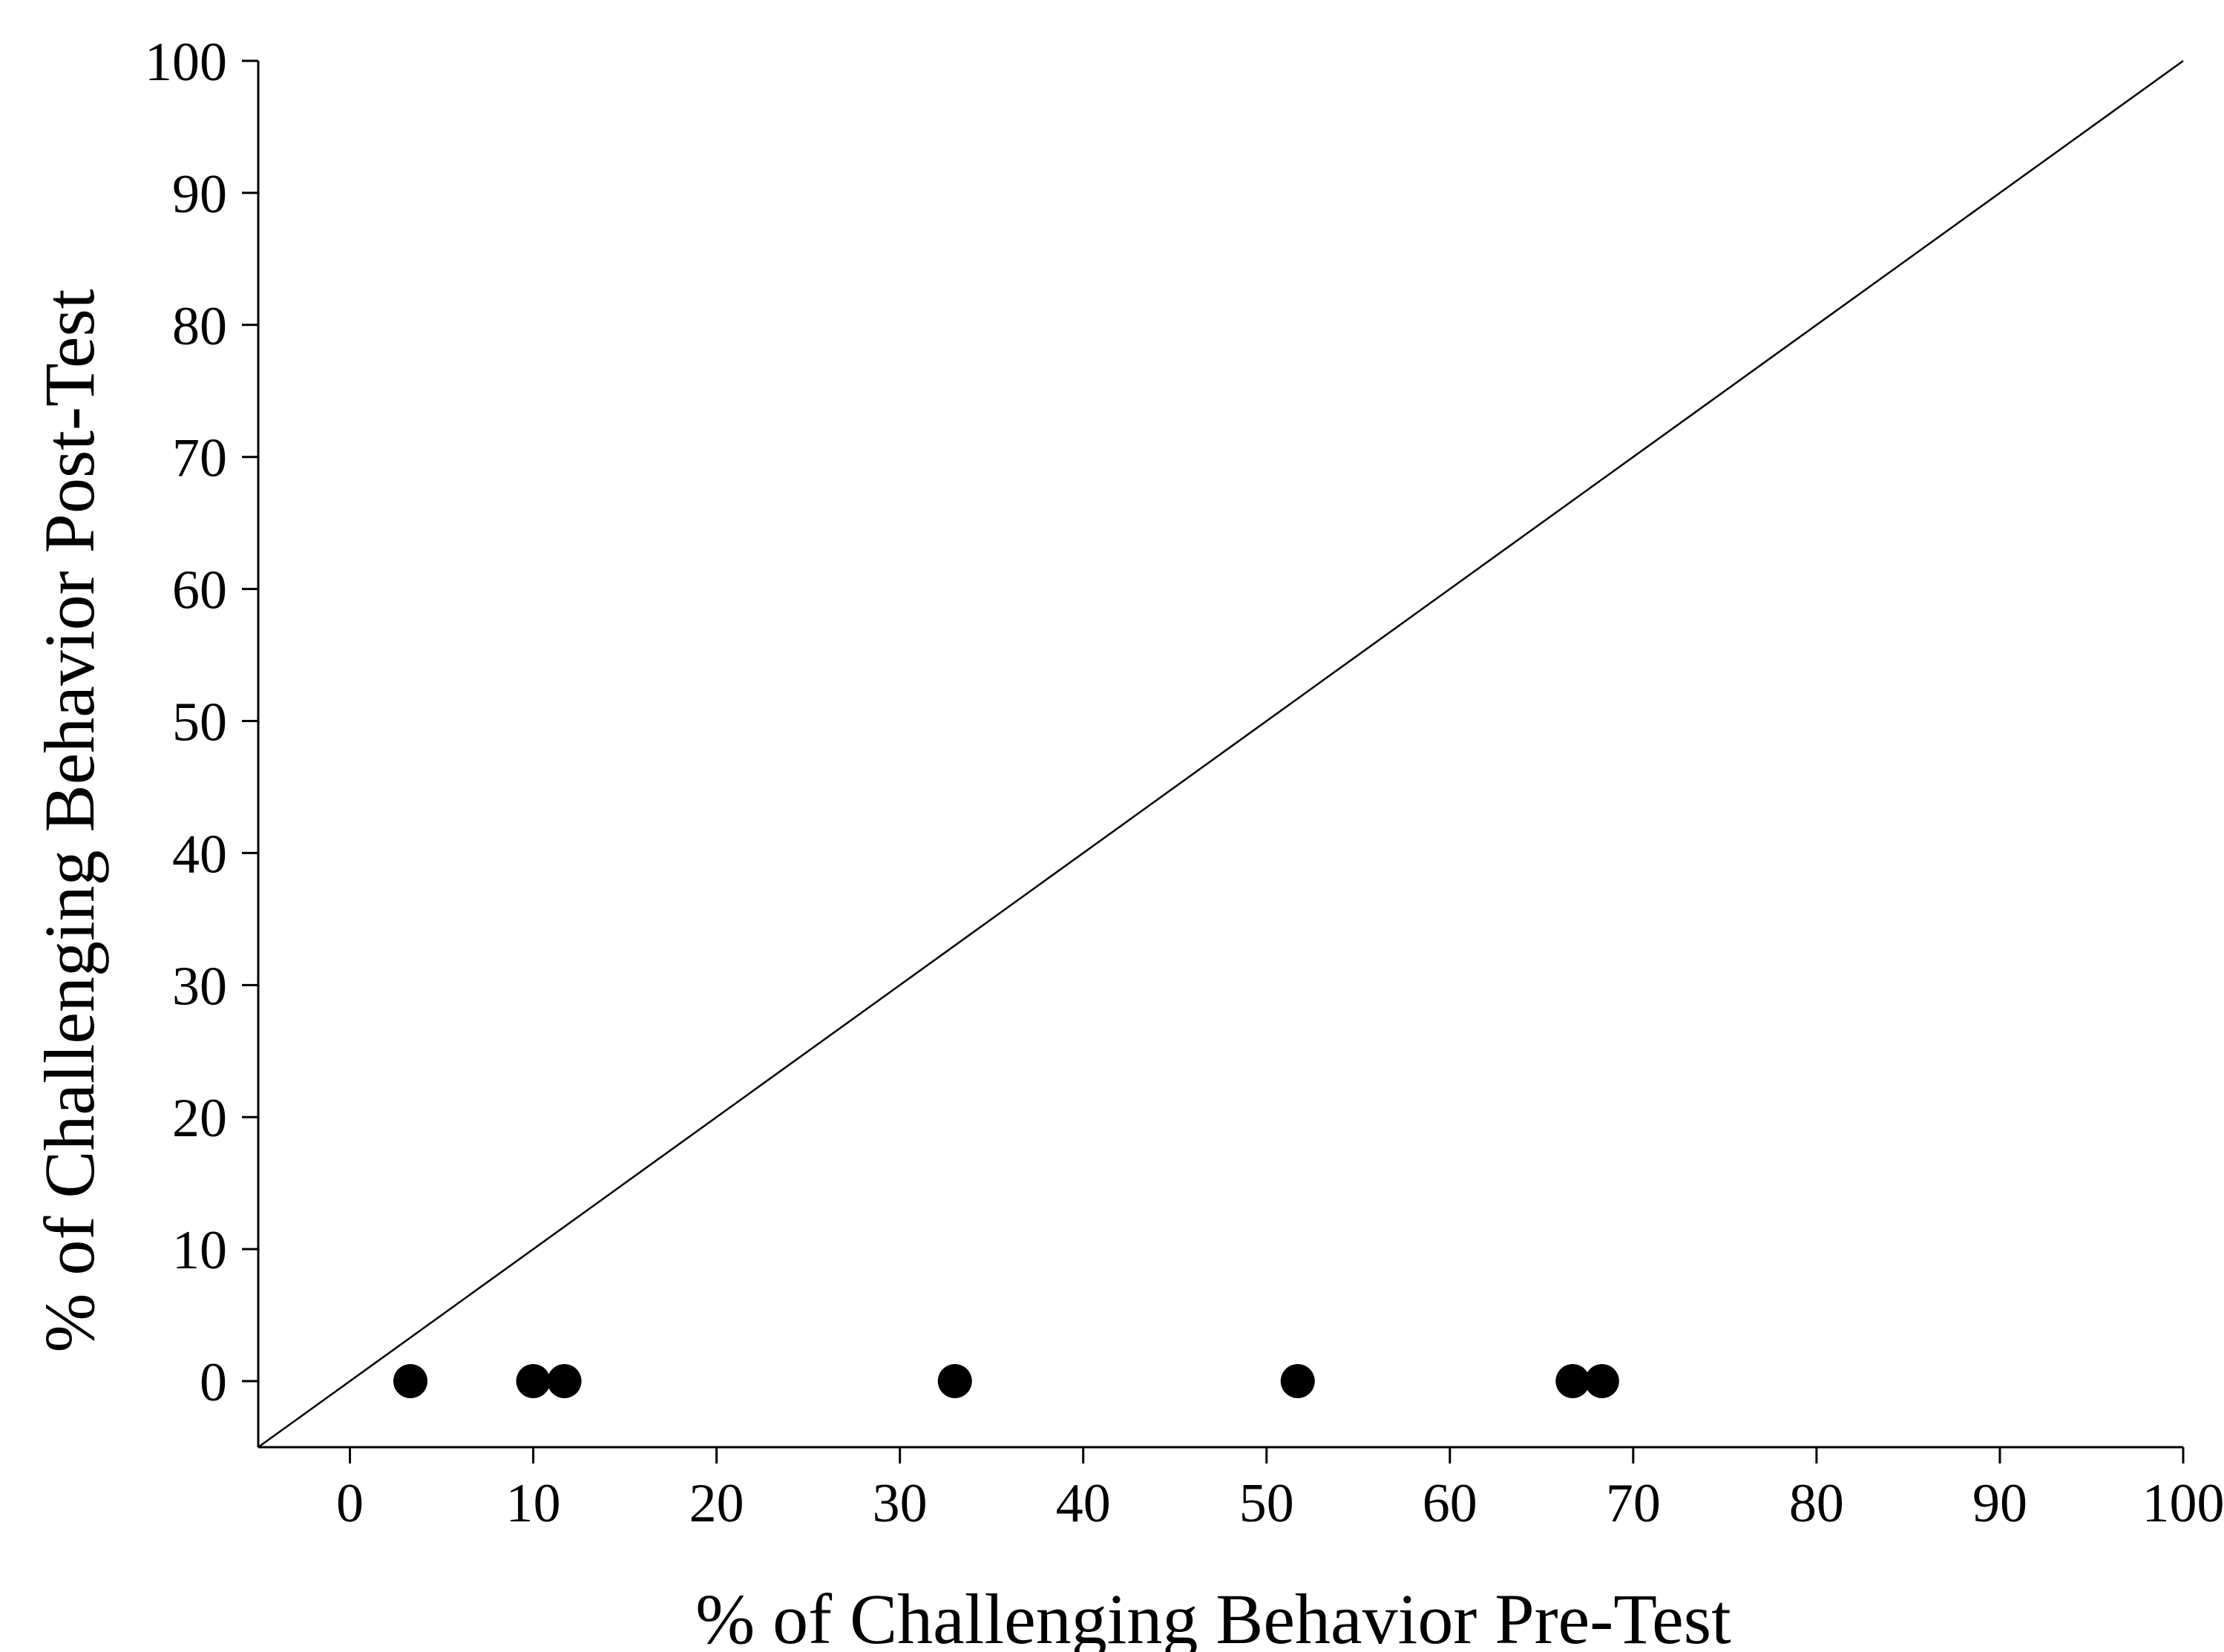 The image size is (2224, 1652). I want to click on y-tick-label: 50, so click(199, 722).